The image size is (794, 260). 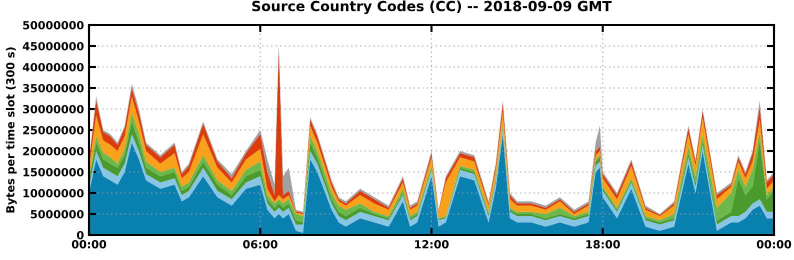 I want to click on x-tick-label: 18:00, so click(x=603, y=244).